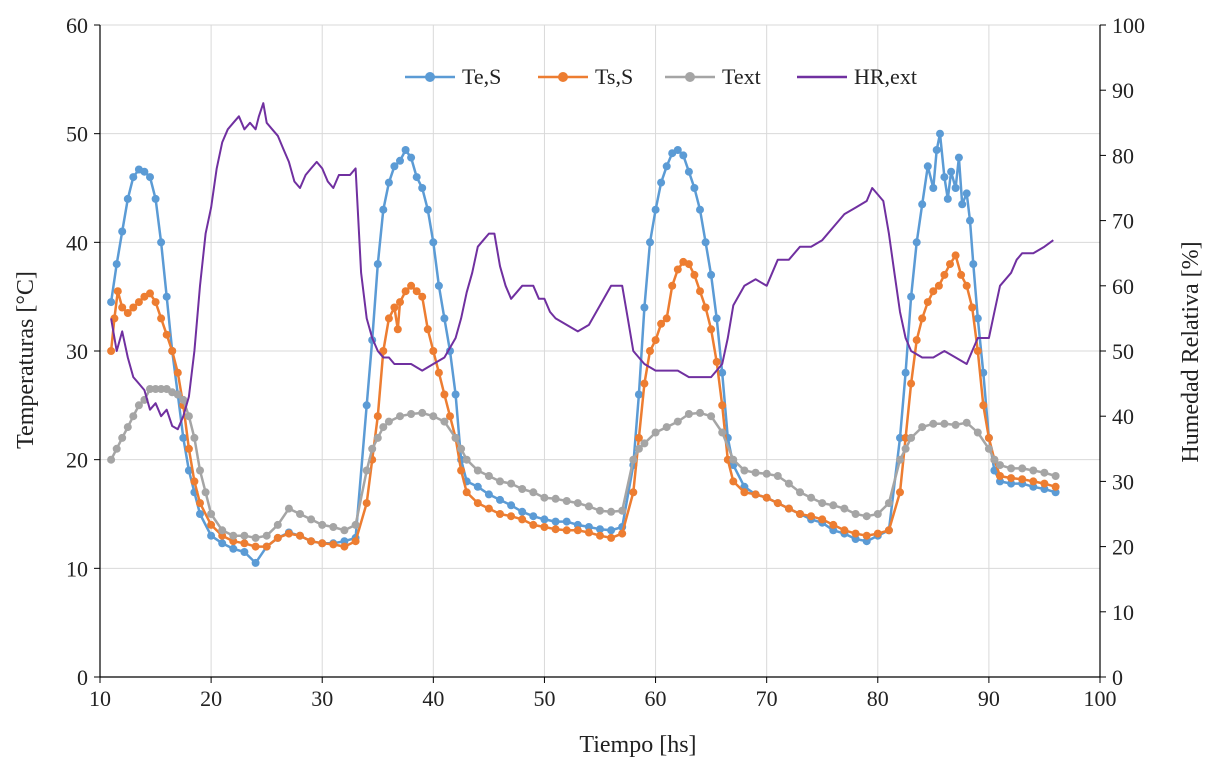 The width and height of the screenshot is (1217, 760). What do you see at coordinates (1123, 351) in the screenshot?
I see `y2-tick-label: 50` at bounding box center [1123, 351].